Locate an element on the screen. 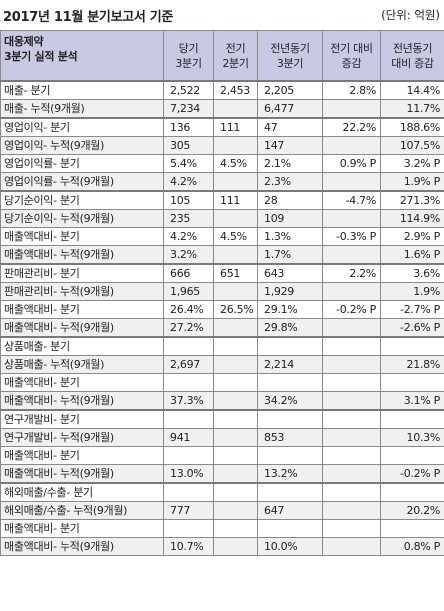 The image size is (444, 611). header-yoy-change: 전년동기 대비 증감 is located at coordinates (412, 56).